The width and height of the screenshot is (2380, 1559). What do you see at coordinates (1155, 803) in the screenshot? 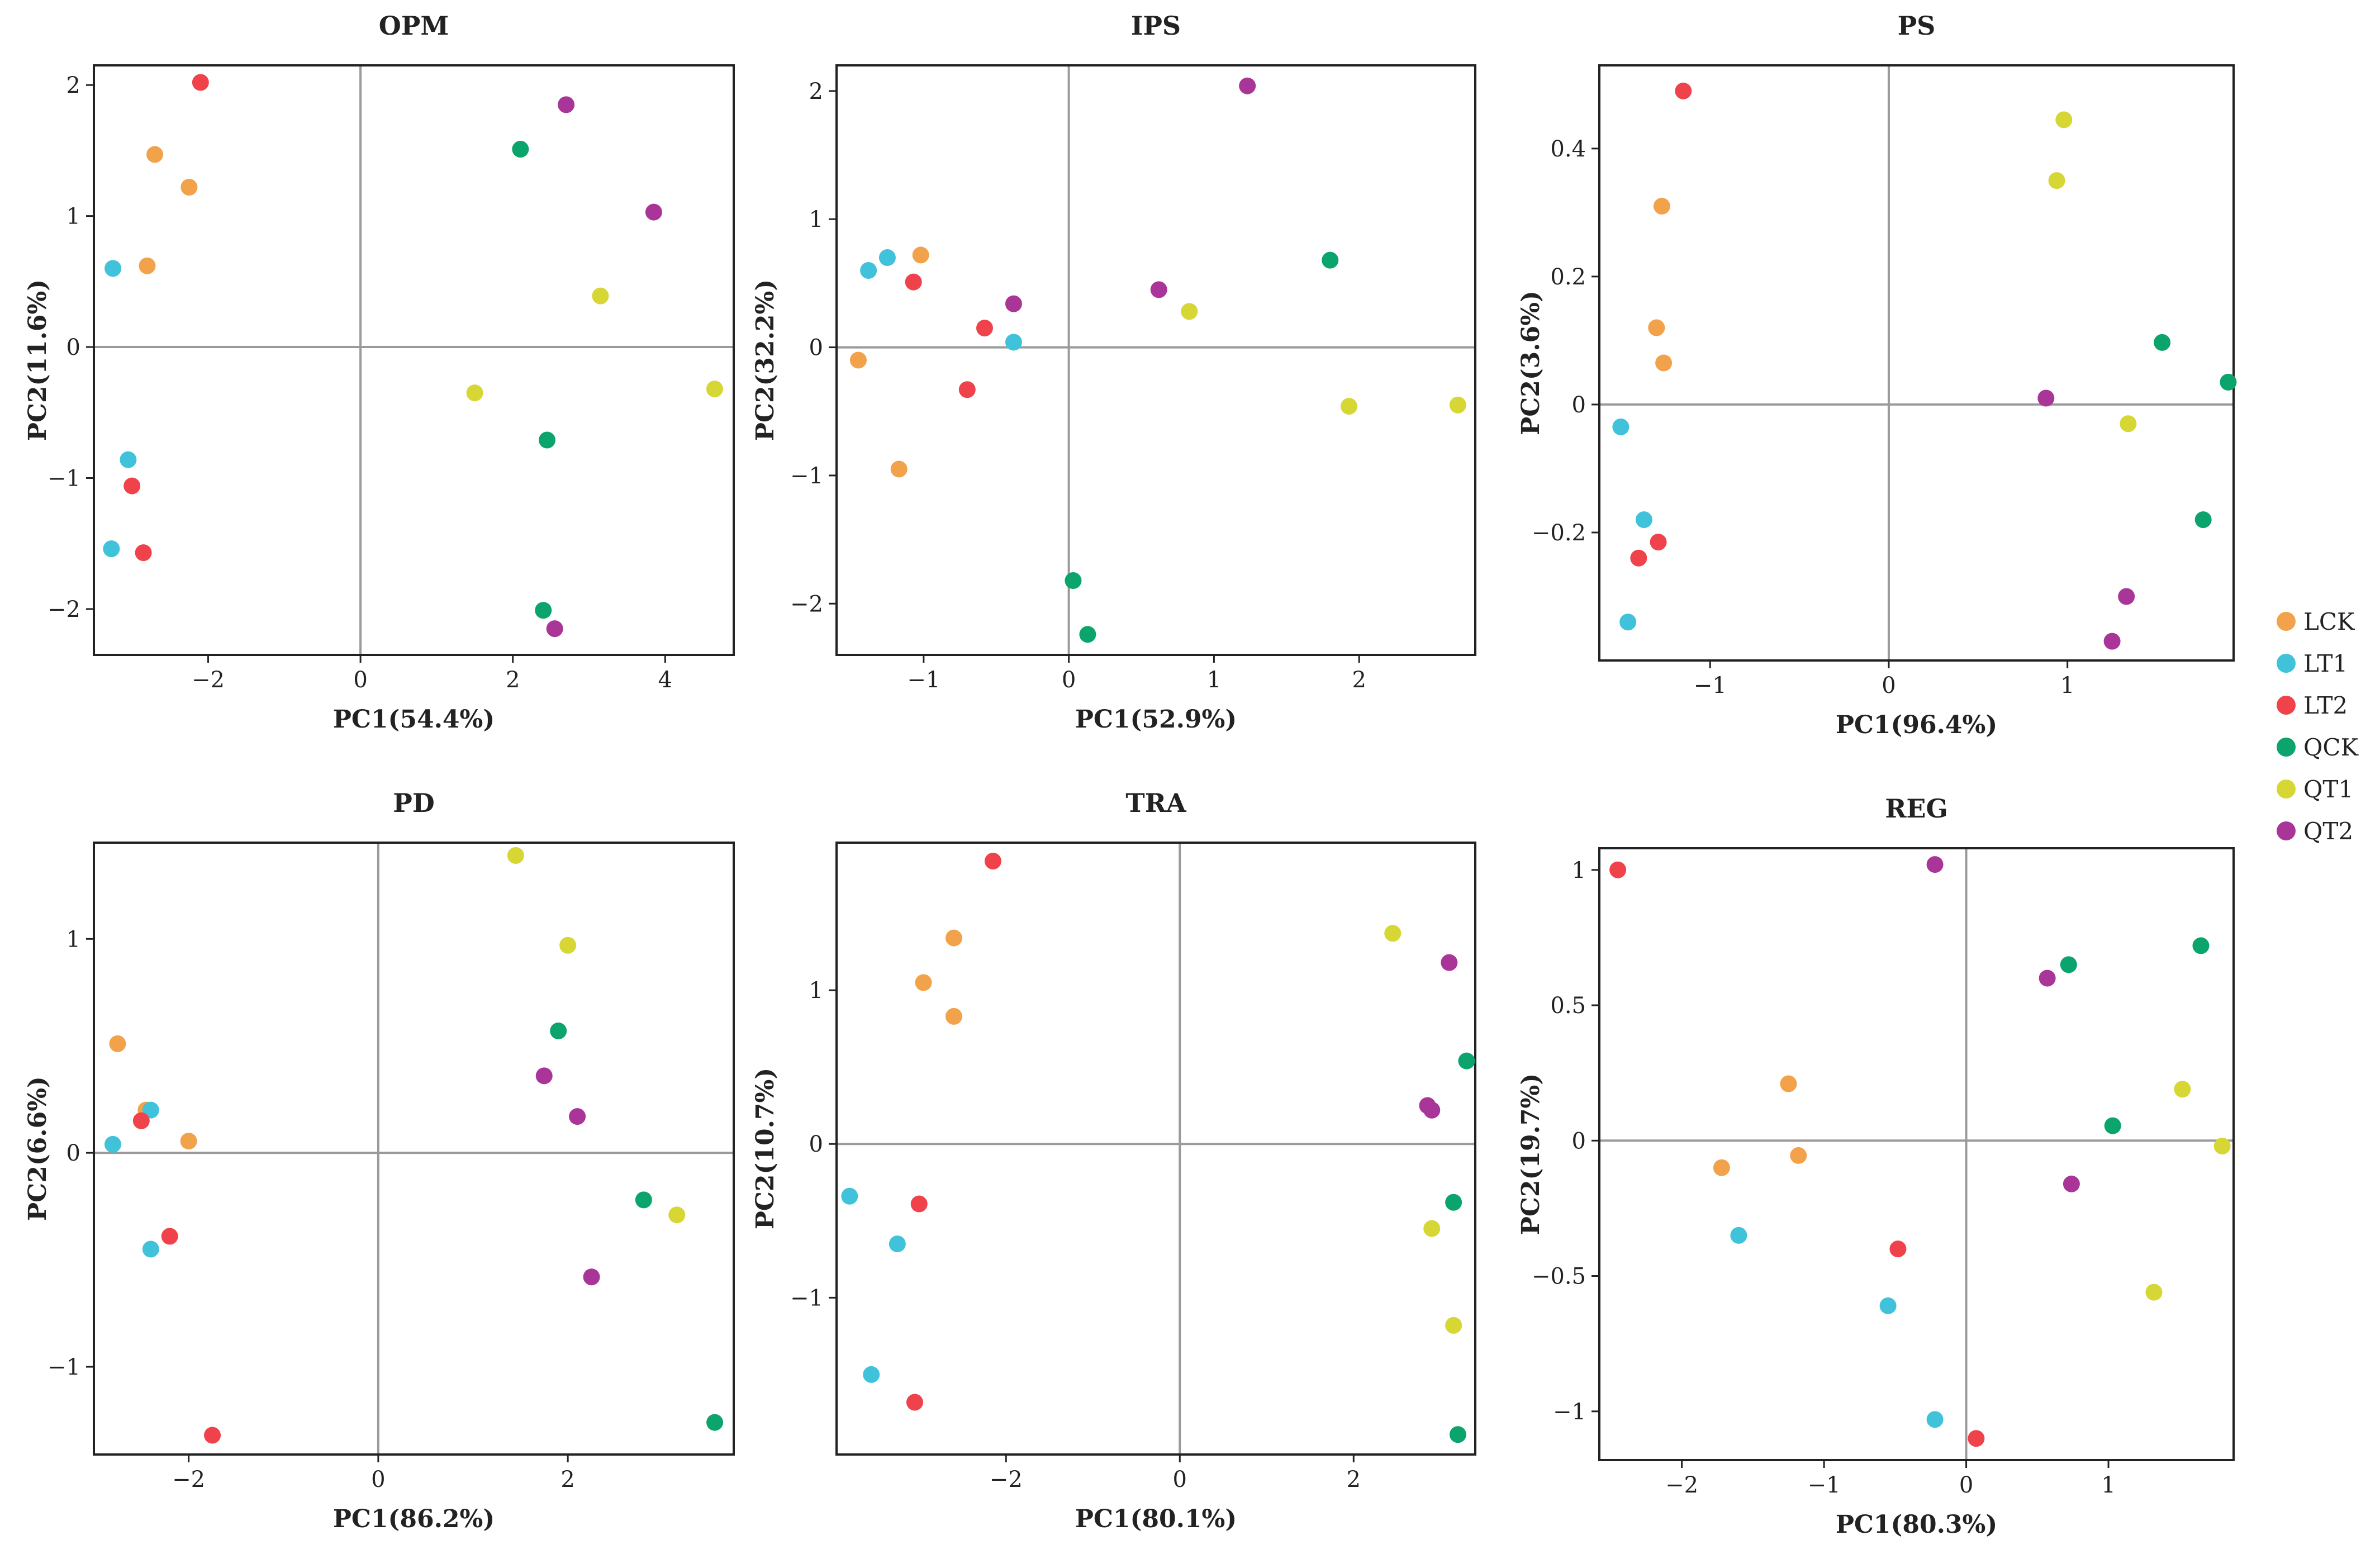
I see `panel-title: TRA` at bounding box center [1155, 803].